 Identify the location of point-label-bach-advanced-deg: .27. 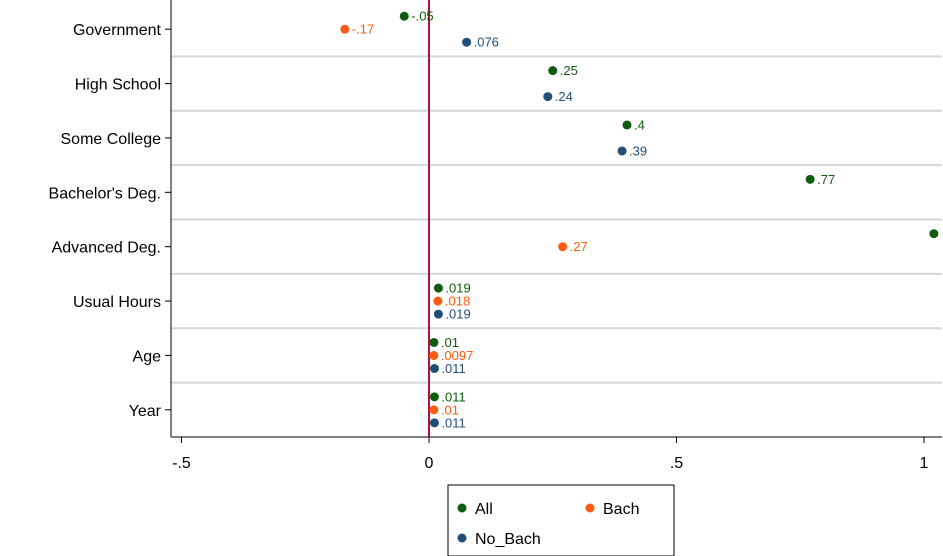
(579, 246).